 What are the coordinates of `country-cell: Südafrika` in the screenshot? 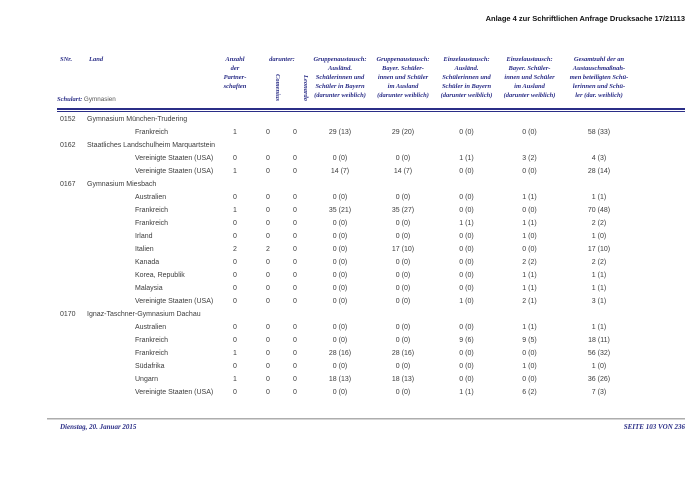 It's located at (150, 366).